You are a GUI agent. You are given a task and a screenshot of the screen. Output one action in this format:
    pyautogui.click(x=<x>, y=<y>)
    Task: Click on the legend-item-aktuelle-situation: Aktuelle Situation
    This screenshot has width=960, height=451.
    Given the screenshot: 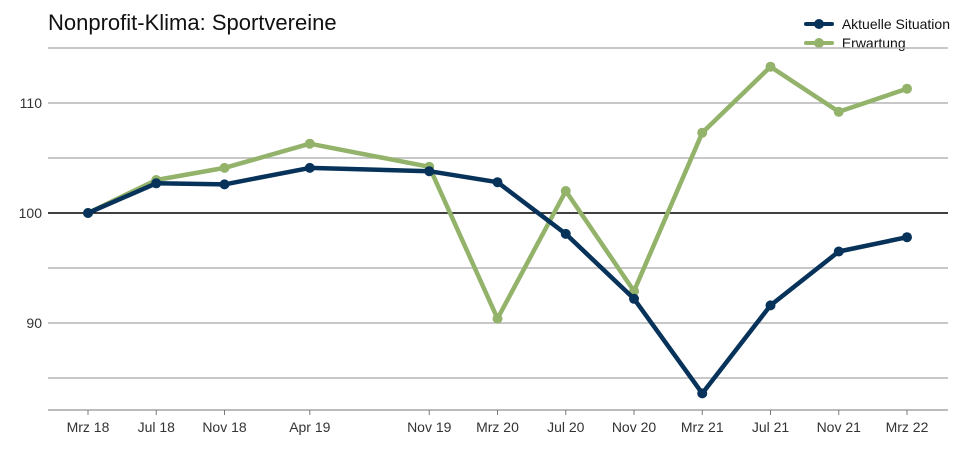 What is the action you would take?
    pyautogui.click(x=876, y=23)
    